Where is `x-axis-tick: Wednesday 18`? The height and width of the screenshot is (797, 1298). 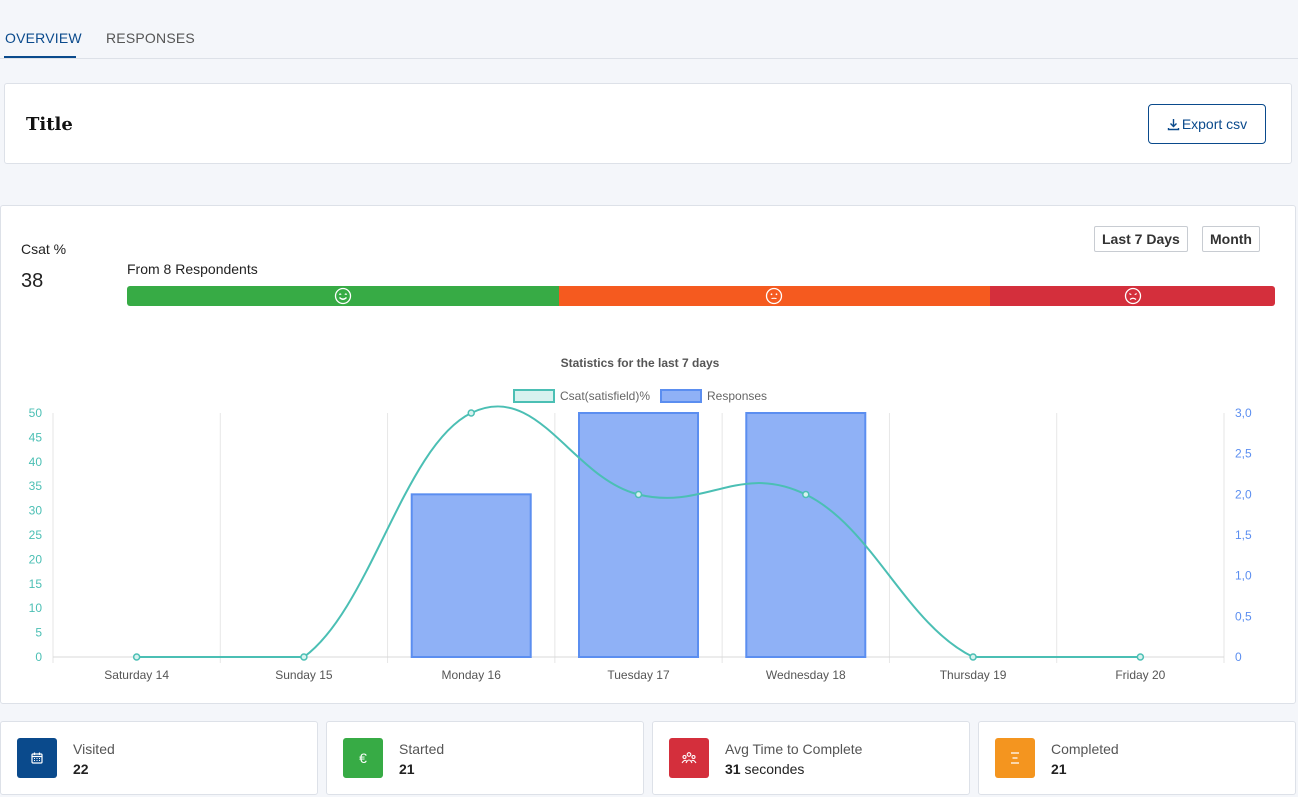
x-axis-tick: Wednesday 18 is located at coordinates (806, 675).